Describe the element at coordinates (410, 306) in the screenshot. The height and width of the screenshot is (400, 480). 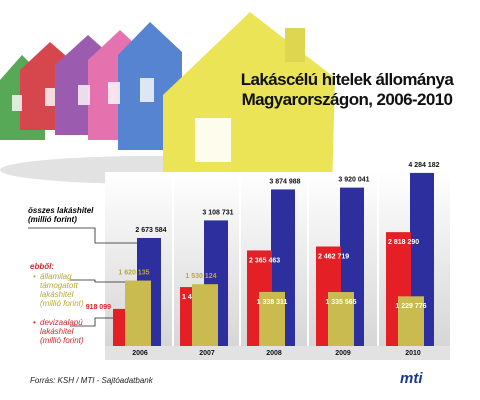
I see `value-label: 1 229 776` at that location.